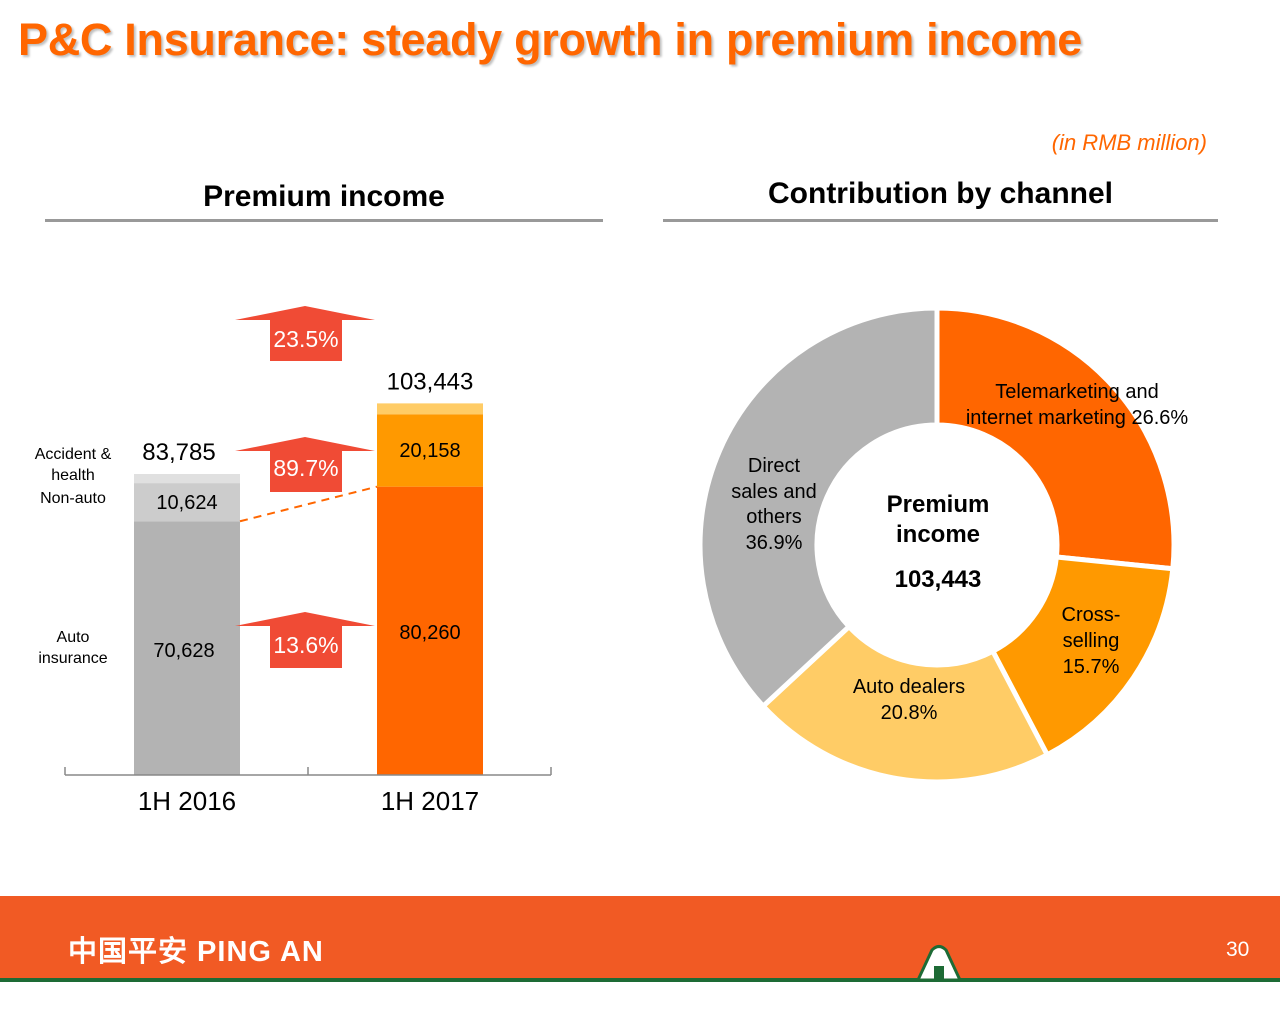 Image resolution: width=1280 pixels, height=1024 pixels. What do you see at coordinates (774, 517) in the screenshot?
I see `slice-label: others` at bounding box center [774, 517].